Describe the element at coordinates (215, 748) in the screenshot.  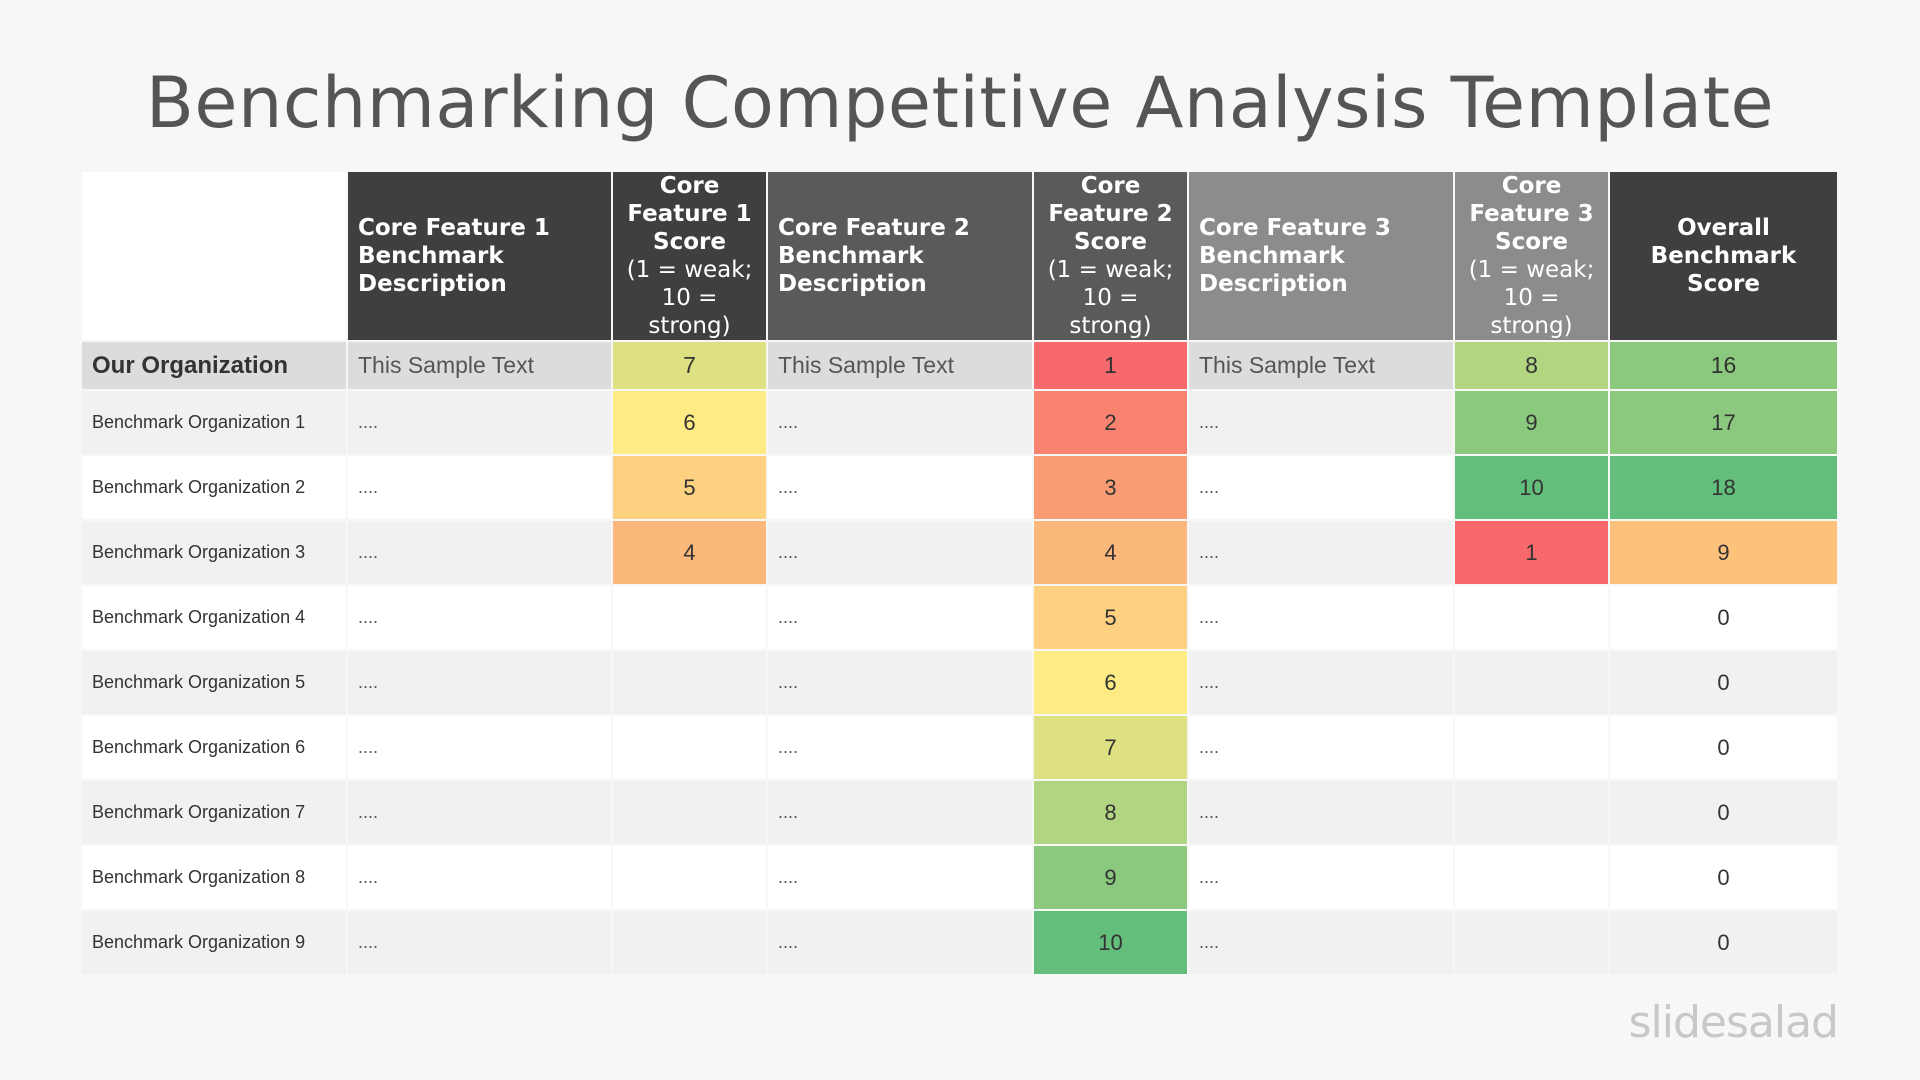
I see `org-name-cell: Benchmark Organization 6` at that location.